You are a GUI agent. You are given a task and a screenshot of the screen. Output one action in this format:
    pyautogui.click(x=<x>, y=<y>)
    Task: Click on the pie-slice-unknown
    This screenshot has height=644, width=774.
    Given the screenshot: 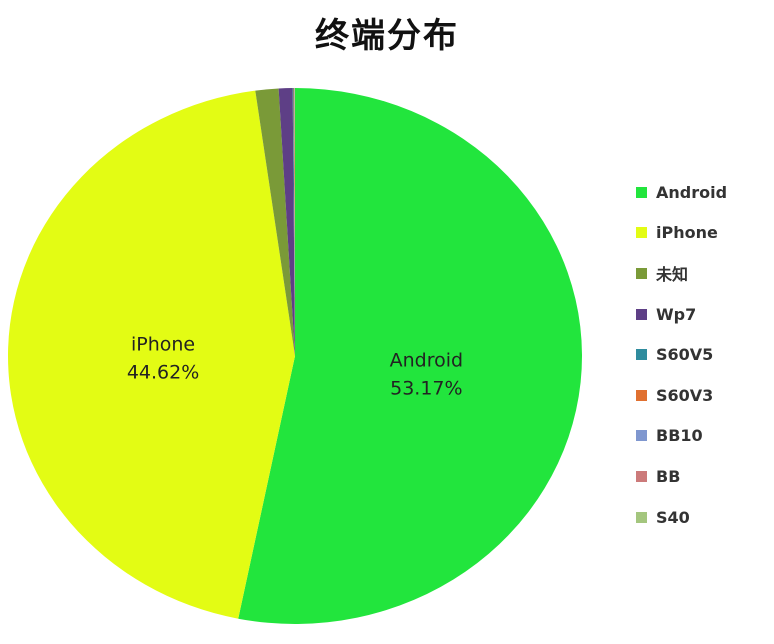 What is the action you would take?
    pyautogui.click(x=275, y=222)
    